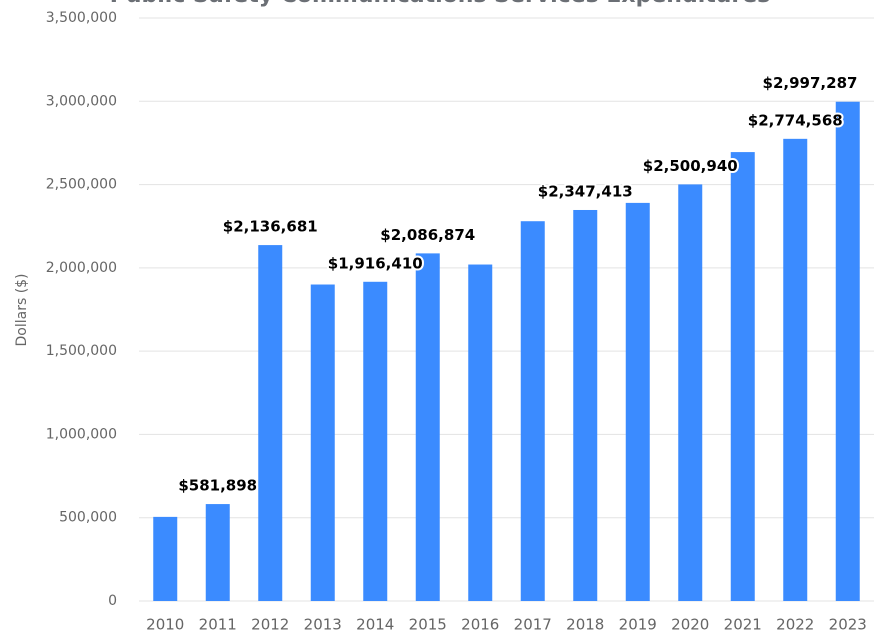 The height and width of the screenshot is (639, 886). Describe the element at coordinates (795, 625) in the screenshot. I see `x-tick-label: 2022` at that location.